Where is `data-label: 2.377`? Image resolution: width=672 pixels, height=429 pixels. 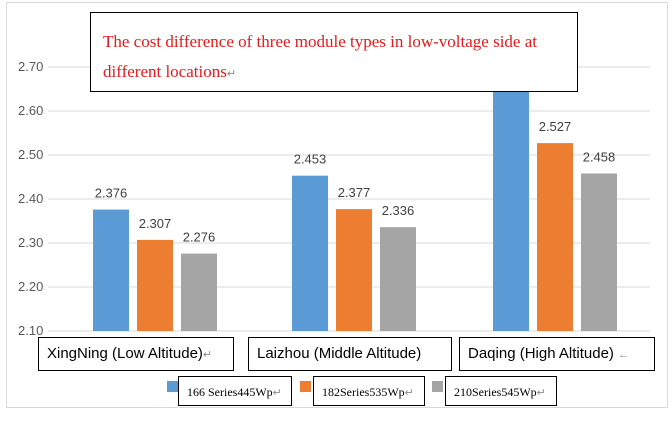
data-label: 2.377 is located at coordinates (354, 192).